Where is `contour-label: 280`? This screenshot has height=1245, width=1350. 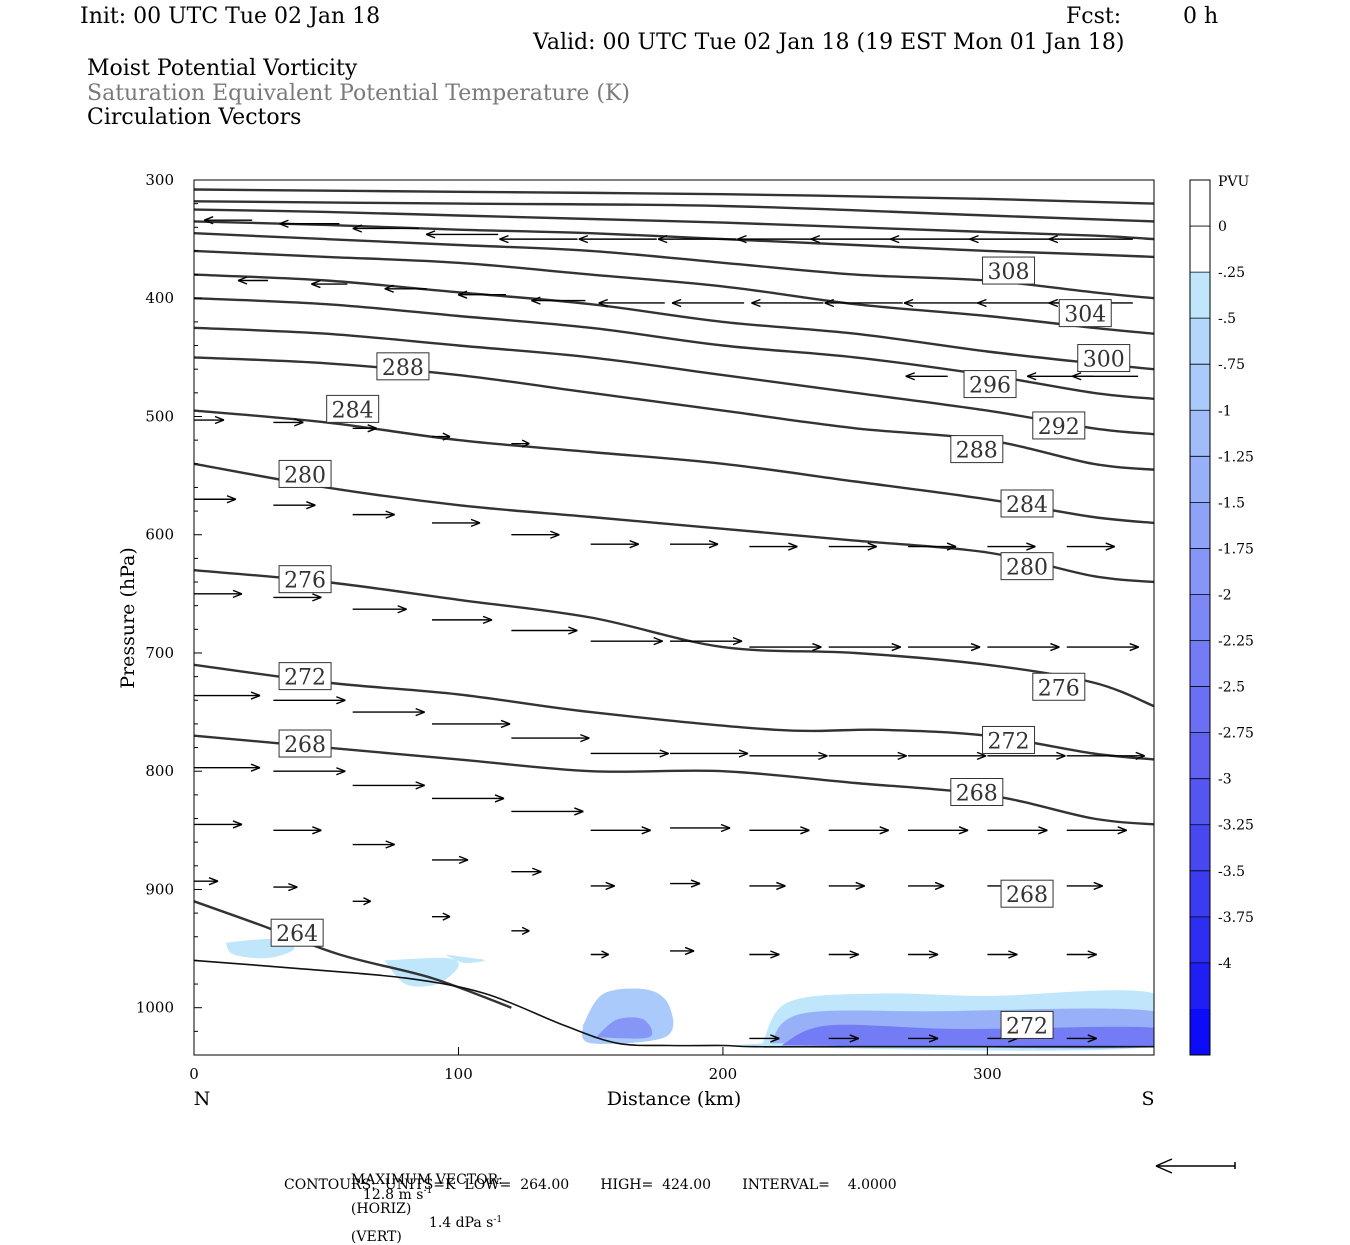
contour-label: 280 is located at coordinates (1027, 566).